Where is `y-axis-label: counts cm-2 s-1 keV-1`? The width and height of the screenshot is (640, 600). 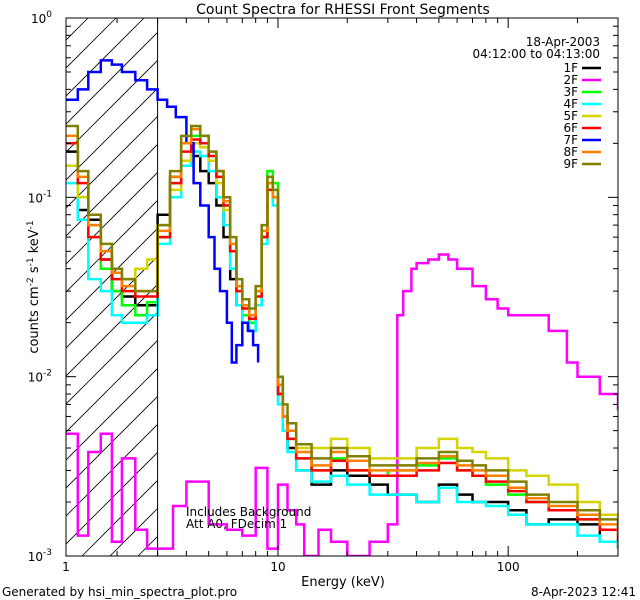
y-axis-label: counts cm-2 s-1 keV-1 is located at coordinates (34, 286).